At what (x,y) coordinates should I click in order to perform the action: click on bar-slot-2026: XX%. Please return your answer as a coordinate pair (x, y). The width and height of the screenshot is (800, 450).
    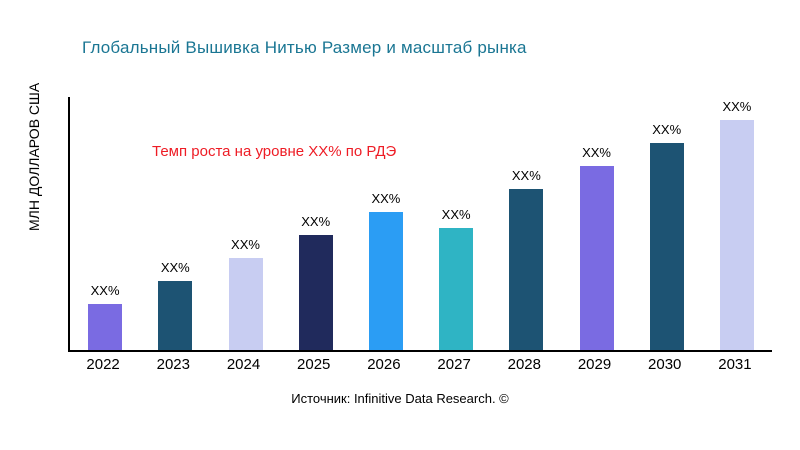
    Looking at the image, I should click on (386, 270).